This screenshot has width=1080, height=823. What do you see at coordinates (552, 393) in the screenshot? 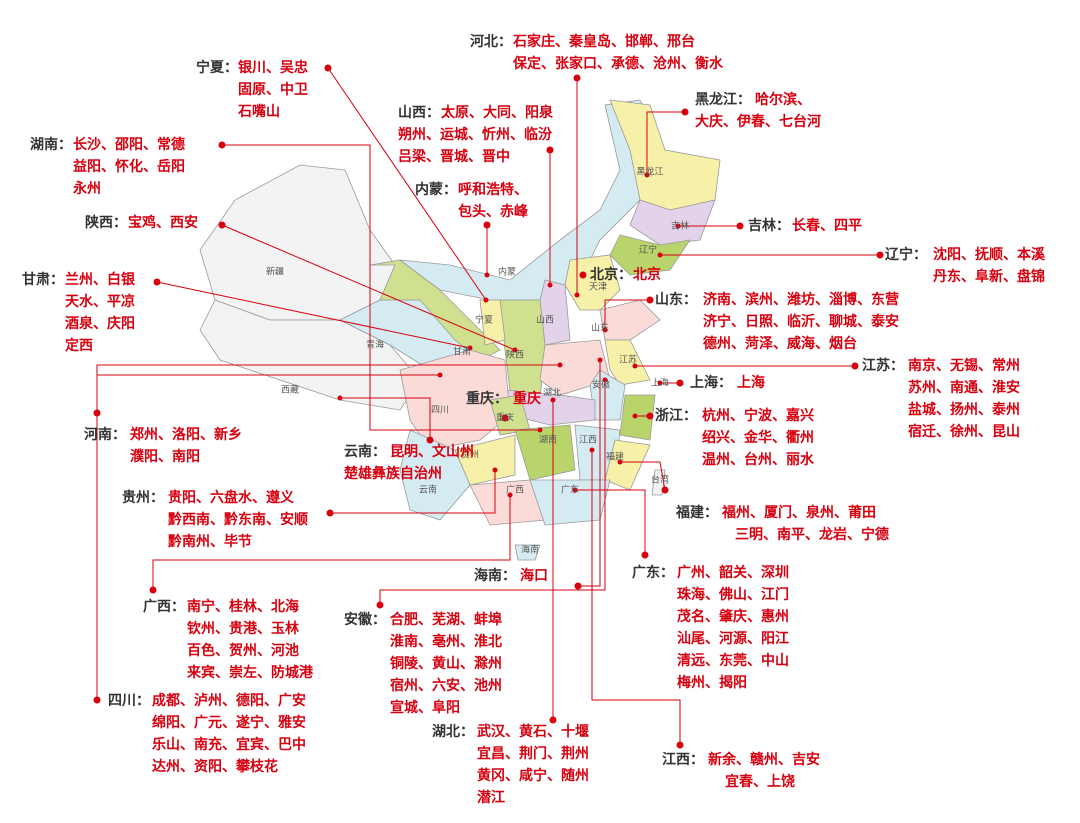
I see `map-label: 湖北` at bounding box center [552, 393].